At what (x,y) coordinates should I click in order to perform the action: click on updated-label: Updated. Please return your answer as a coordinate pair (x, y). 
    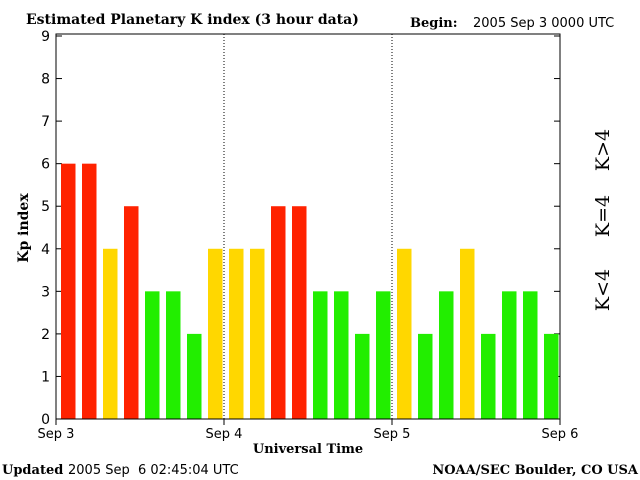
    Looking at the image, I should click on (32, 470).